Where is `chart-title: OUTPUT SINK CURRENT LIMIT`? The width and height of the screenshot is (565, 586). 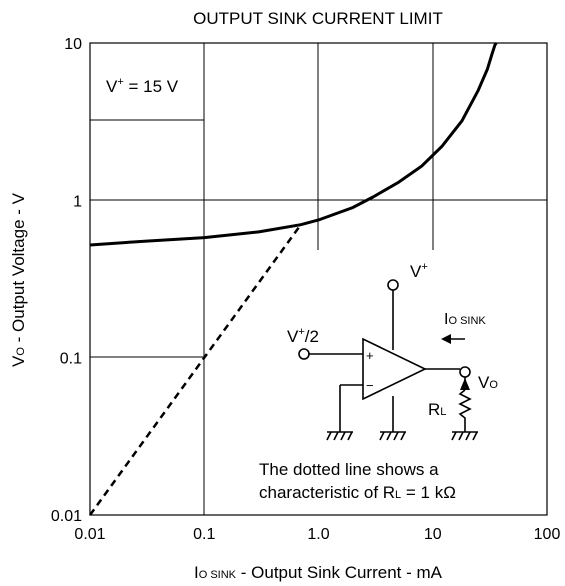
chart-title: OUTPUT SINK CURRENT LIMIT is located at coordinates (318, 18).